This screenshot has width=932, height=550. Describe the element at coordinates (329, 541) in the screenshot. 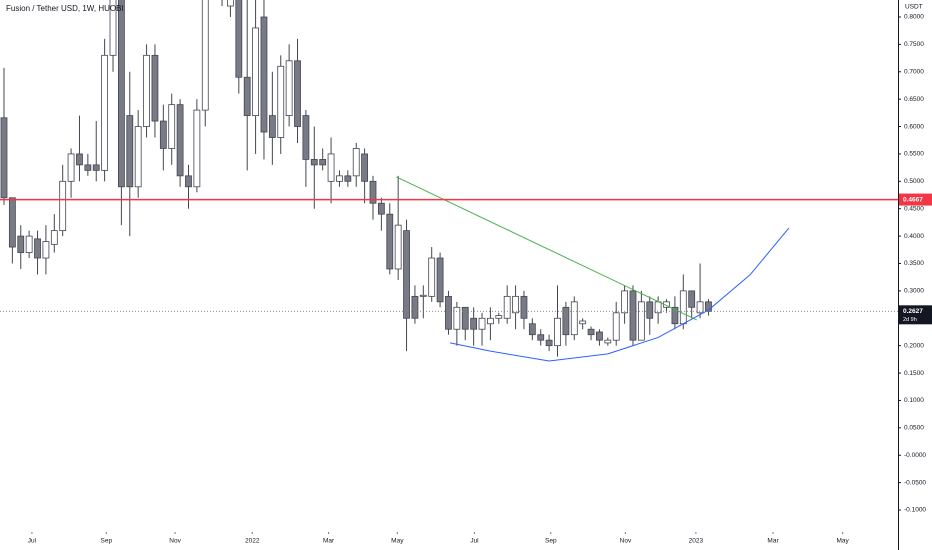

I see `x-tick-label: Mar` at that location.